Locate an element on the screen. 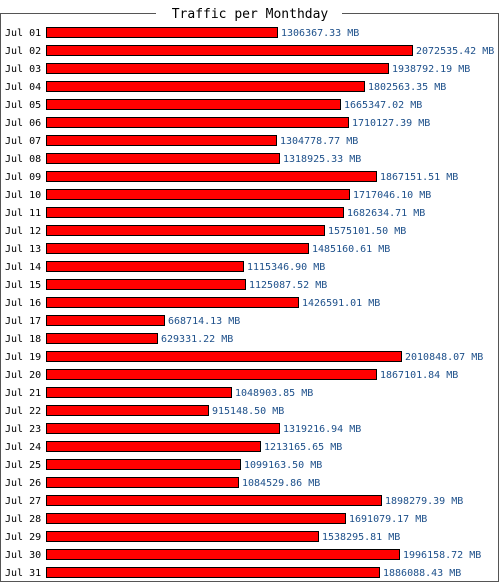 The height and width of the screenshot is (583, 500). category-label: Jul 10 is located at coordinates (23, 195).